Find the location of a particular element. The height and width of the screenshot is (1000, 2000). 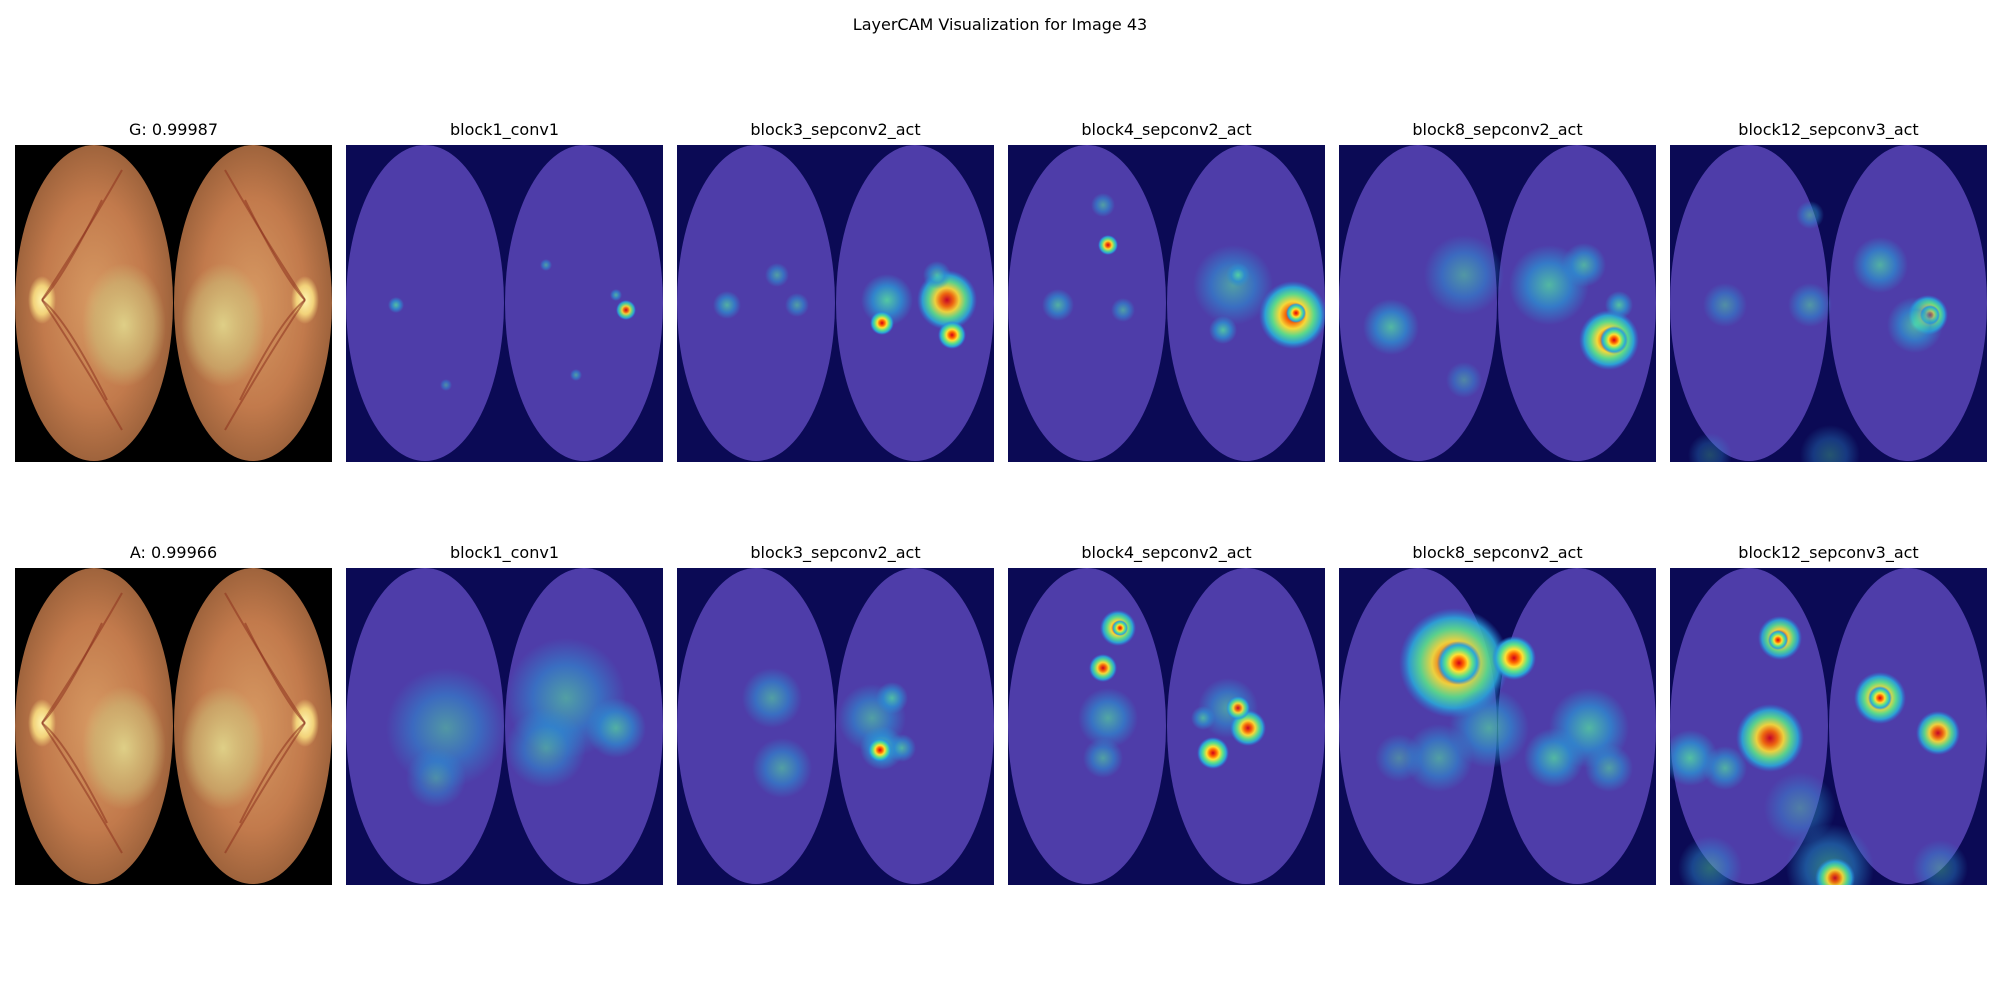

panel-title: G: 0.99987 is located at coordinates (173, 130).